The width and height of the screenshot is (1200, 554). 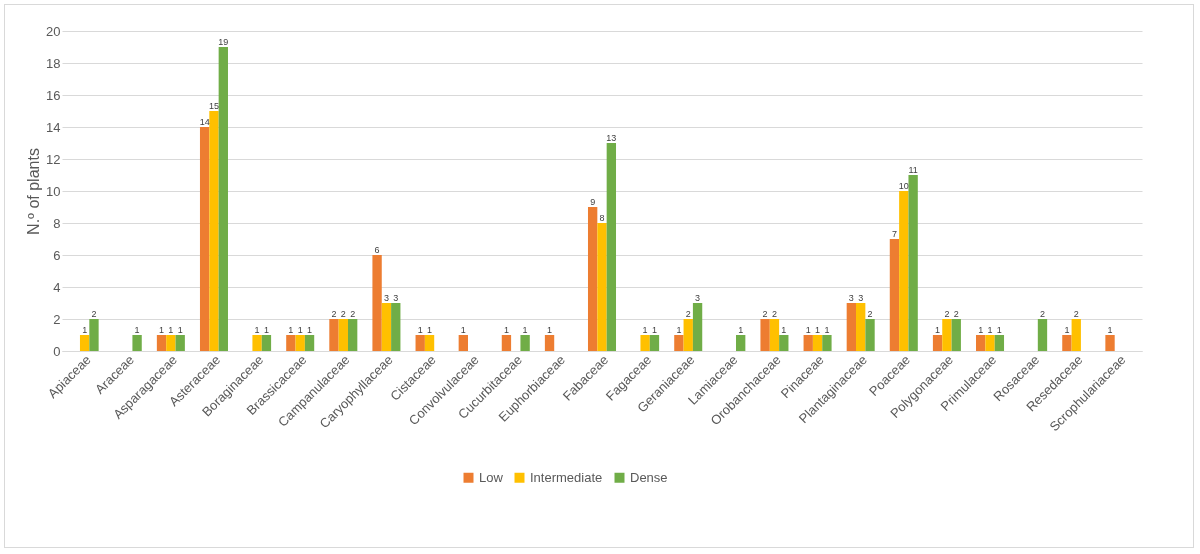 I want to click on y-tick-label: 8, so click(x=57, y=223).